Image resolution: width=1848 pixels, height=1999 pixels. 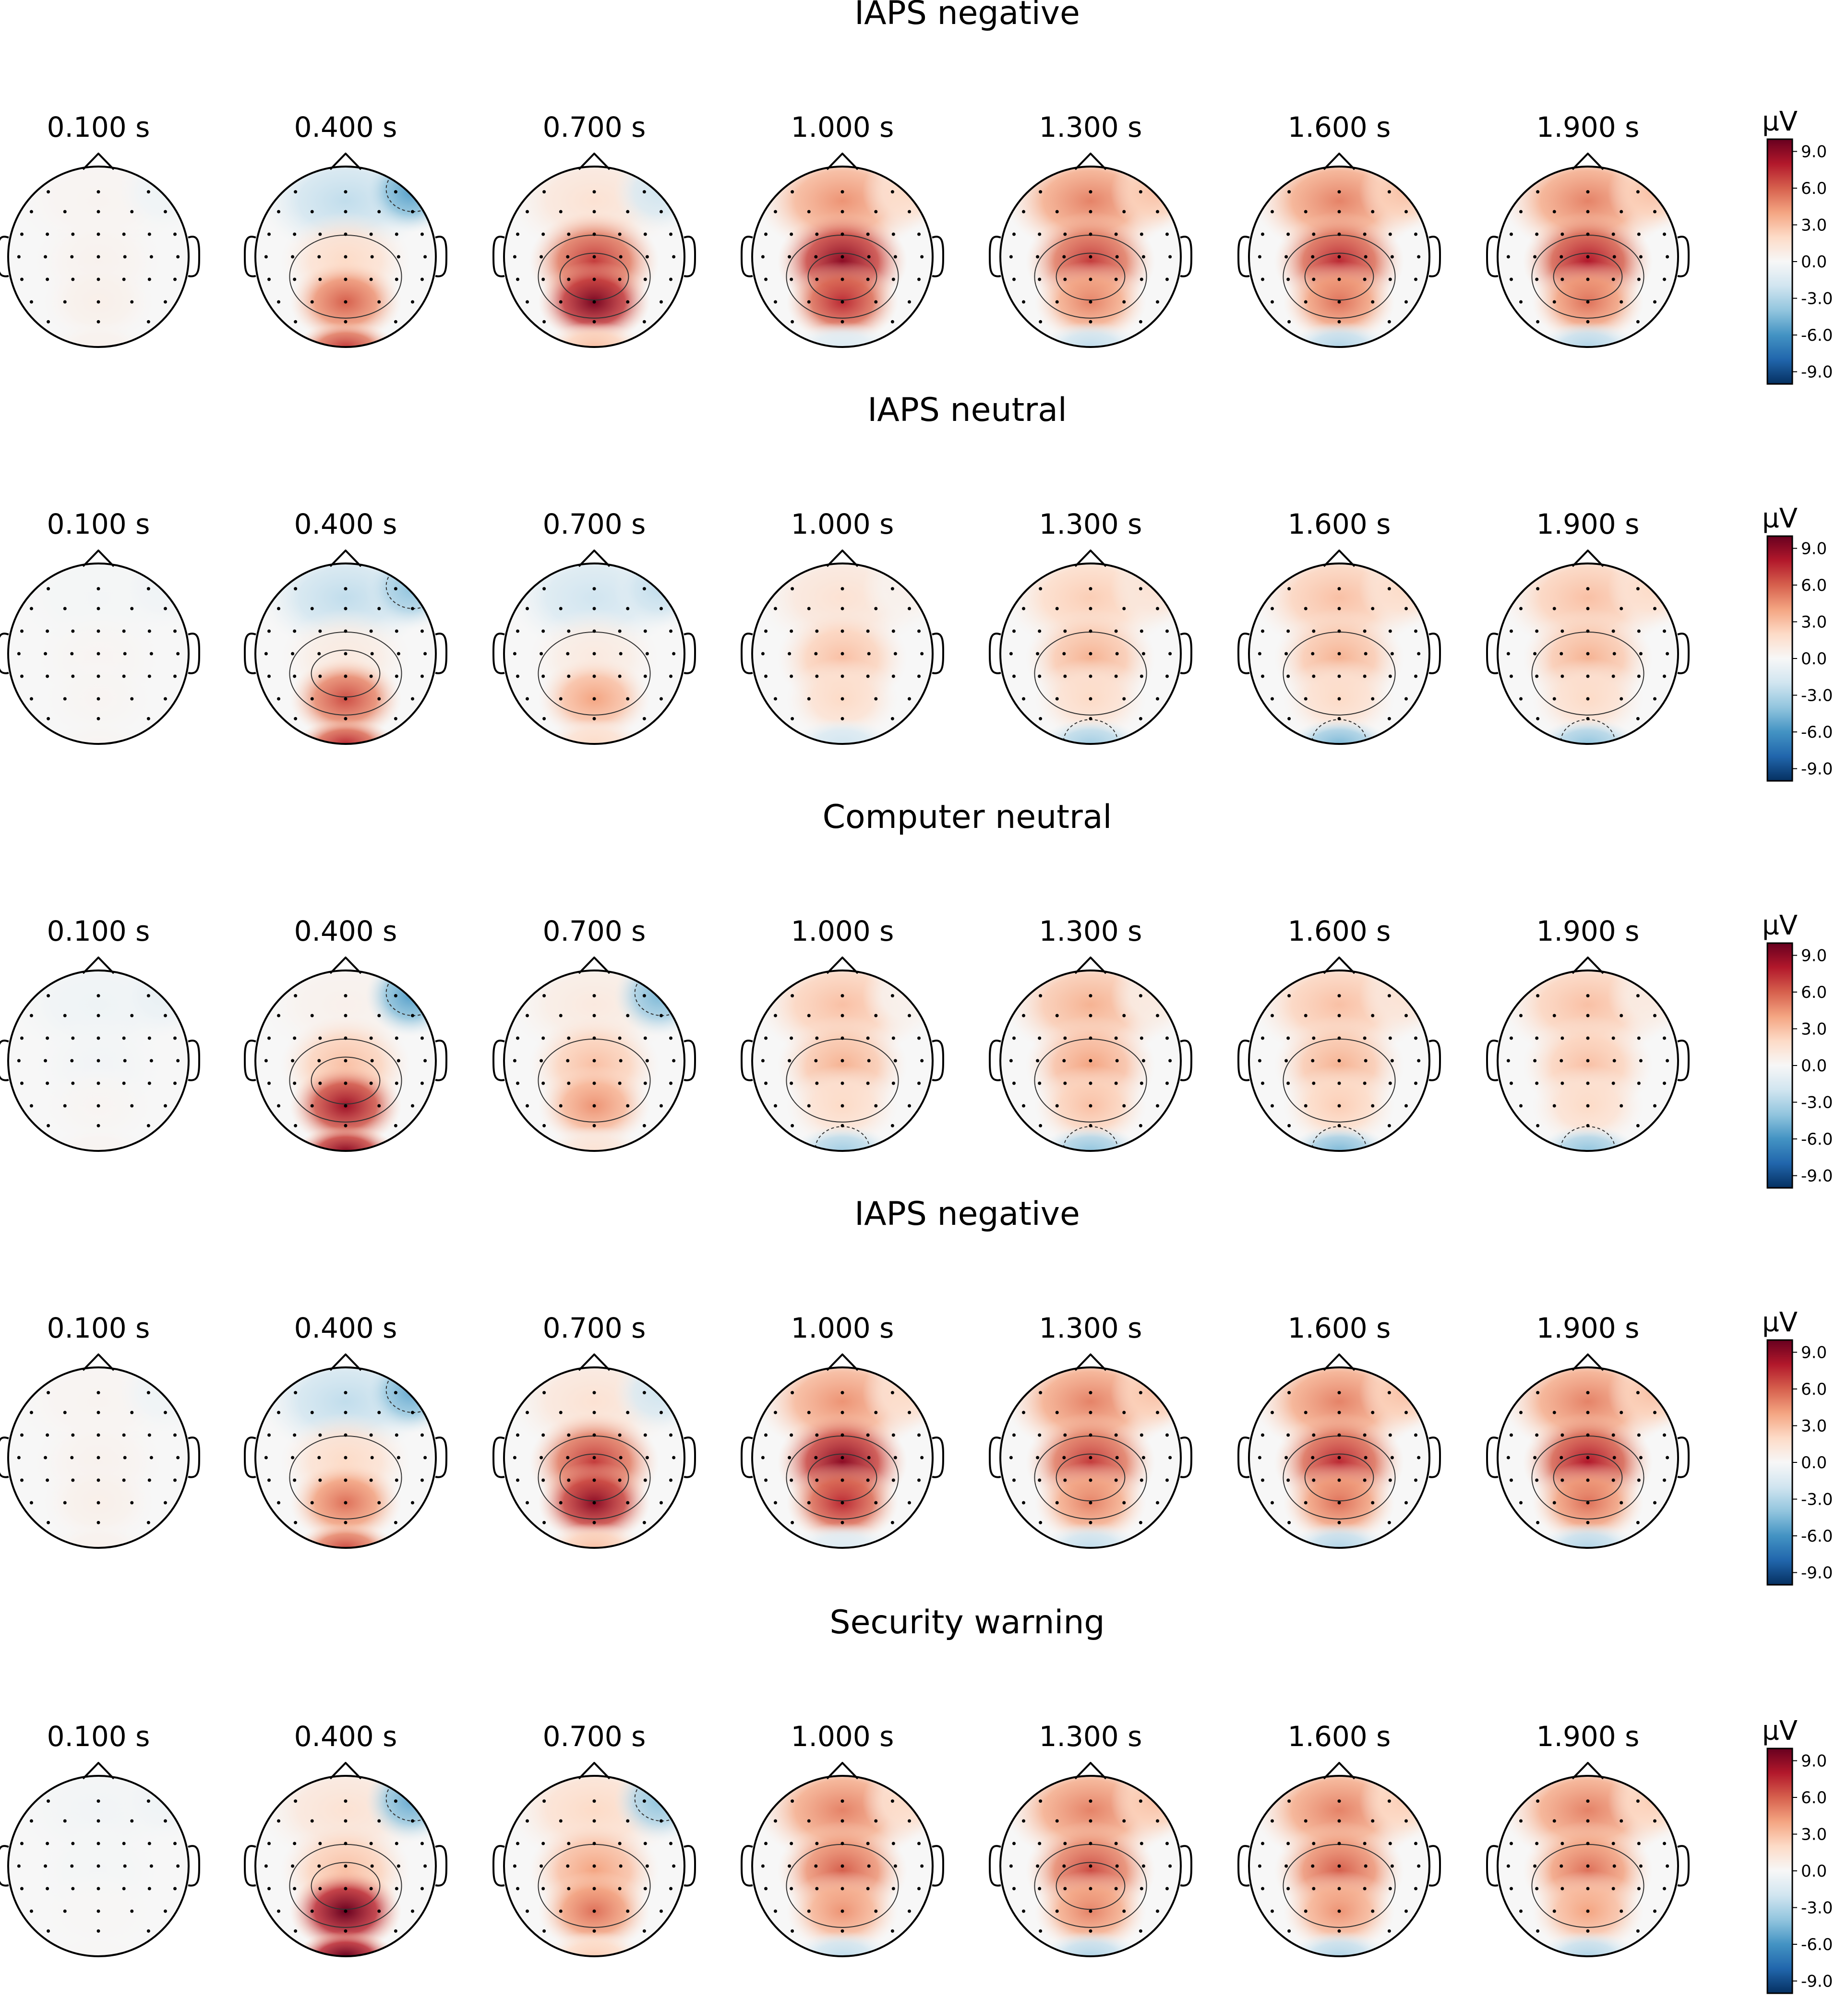 I want to click on colorbar-tick-label: -9.0, so click(x=1817, y=1574).